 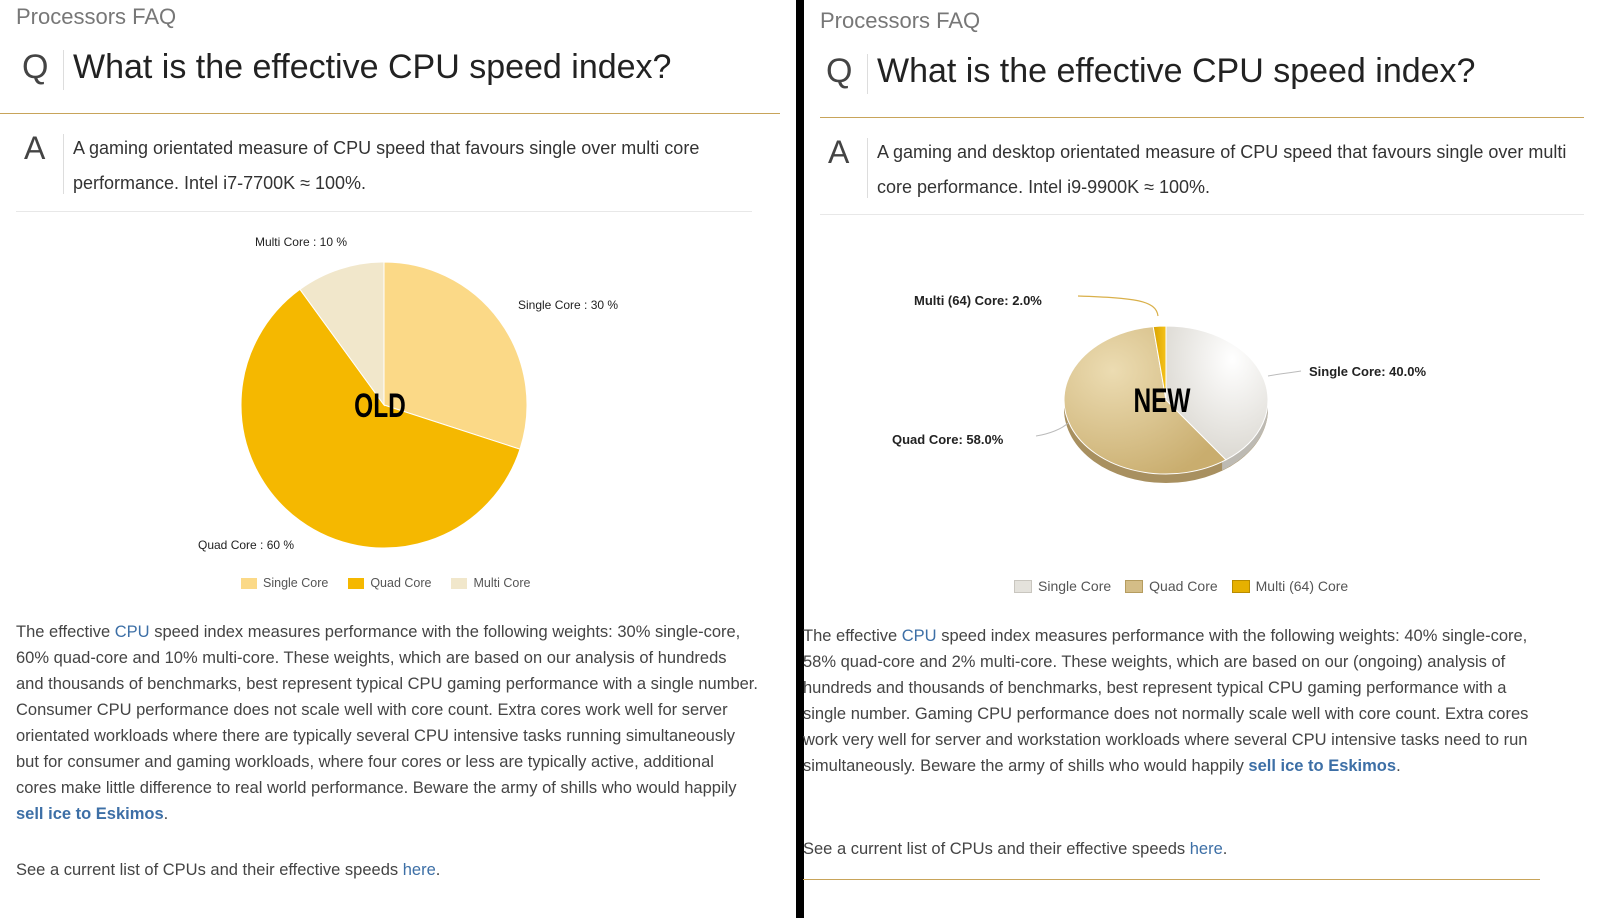 What do you see at coordinates (1289, 586) in the screenshot?
I see `legend-item-multi: Multi (64) Core` at bounding box center [1289, 586].